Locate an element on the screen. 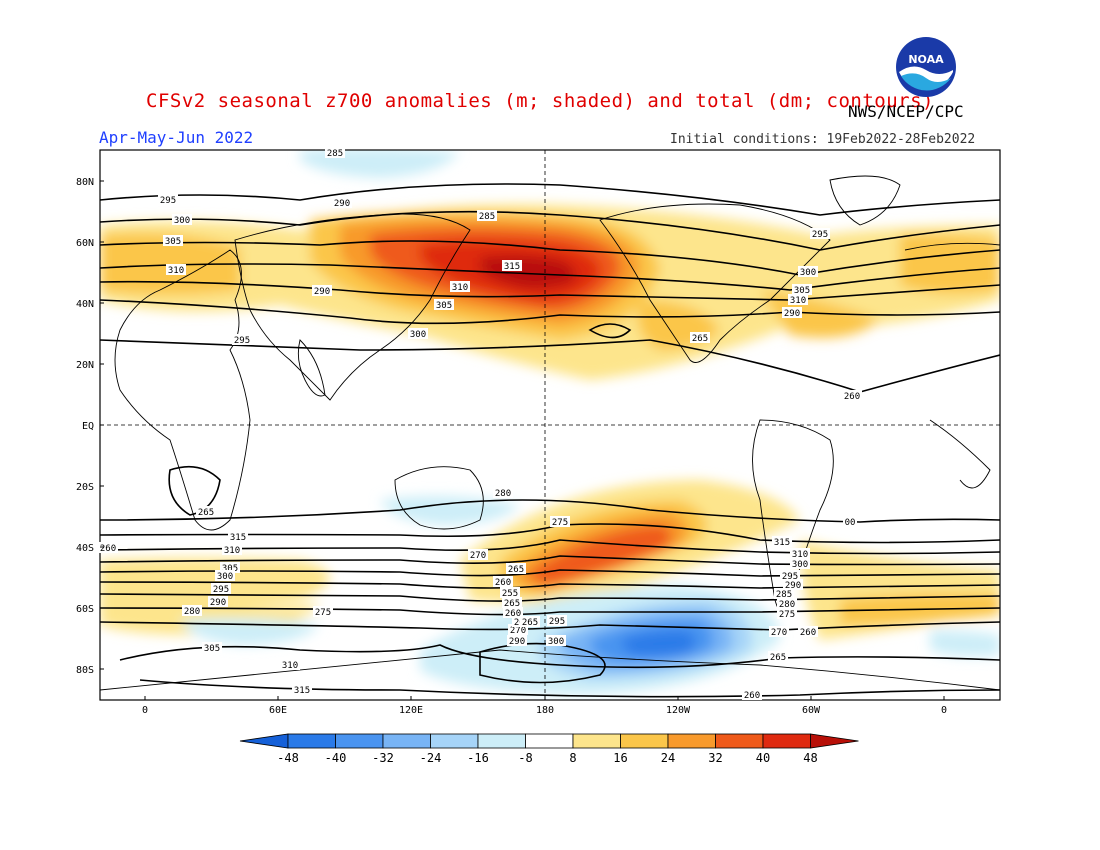 The height and width of the screenshot is (850, 1100). noaa-logo-icon: NOAA is located at coordinates (926, 67).